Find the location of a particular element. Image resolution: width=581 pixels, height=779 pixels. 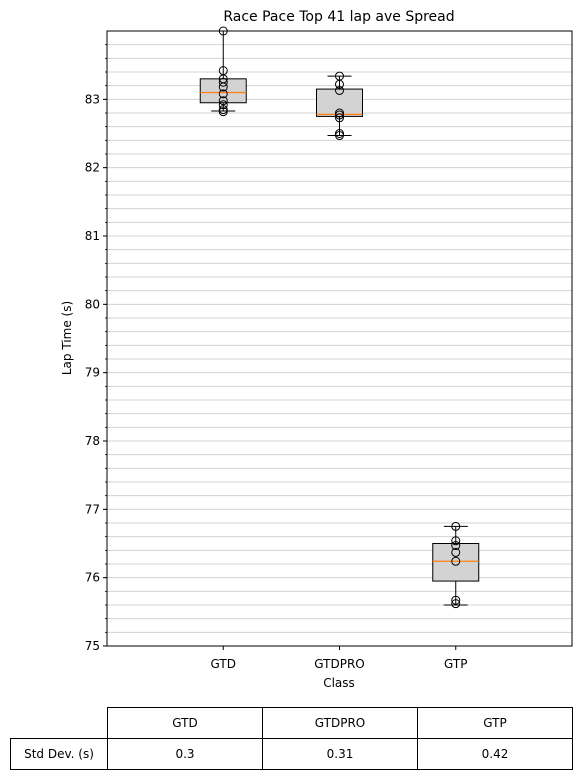

y-tick-label: 80 is located at coordinates (92, 304).